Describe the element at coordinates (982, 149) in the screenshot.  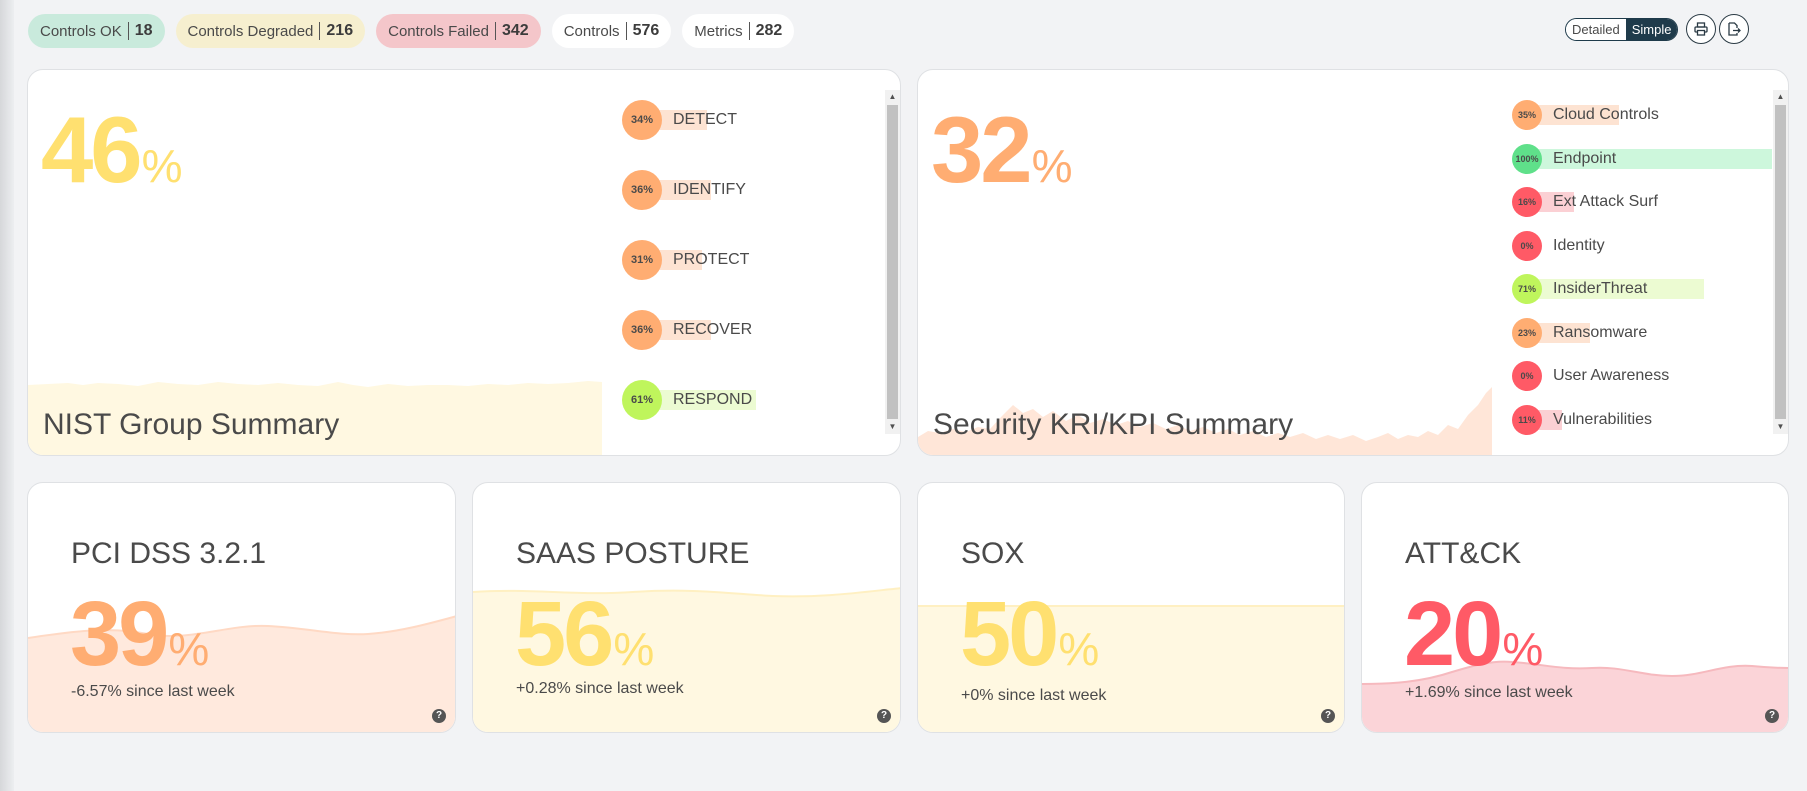
I see `kri-percent-value: 32` at that location.